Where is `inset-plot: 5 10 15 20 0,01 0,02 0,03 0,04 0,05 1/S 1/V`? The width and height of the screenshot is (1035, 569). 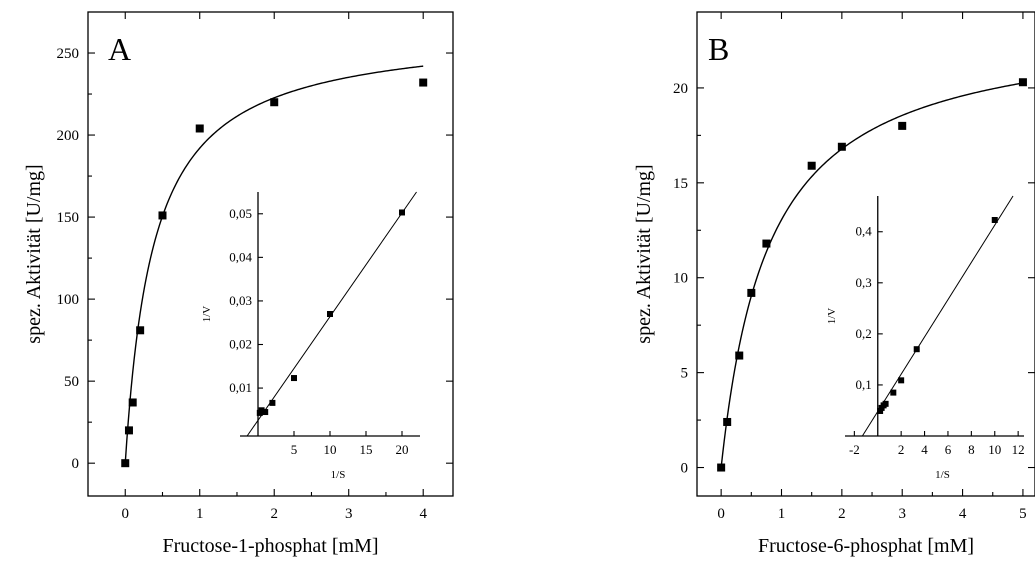 inset-plot: 5 10 15 20 0,01 0,02 0,03 0,04 0,05 1/S 1/V is located at coordinates (310, 336).